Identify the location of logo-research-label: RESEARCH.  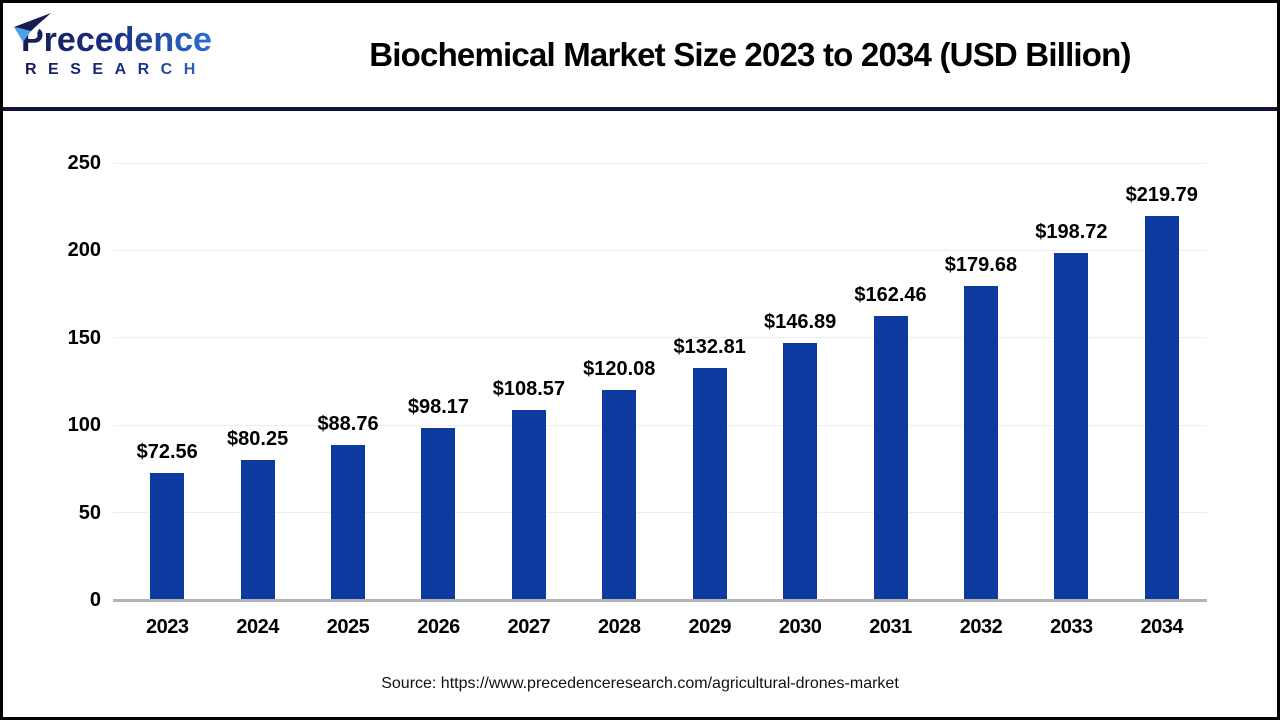
(124, 70).